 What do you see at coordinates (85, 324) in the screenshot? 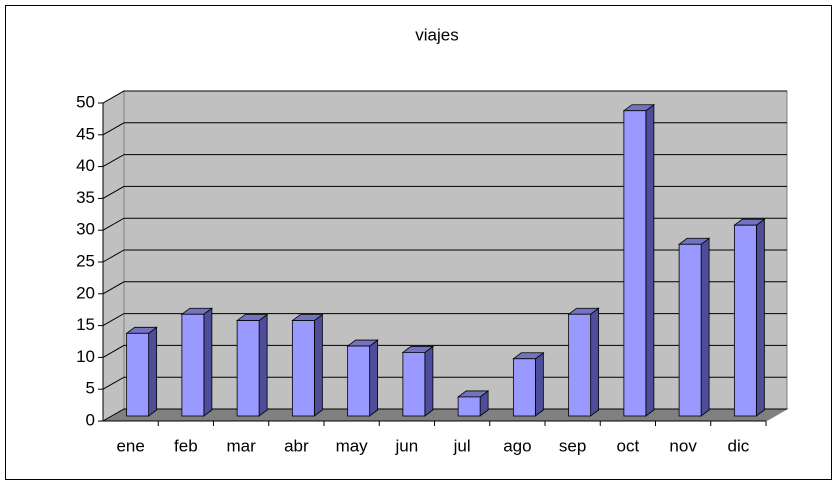
I see `y-tick-label: 15` at bounding box center [85, 324].